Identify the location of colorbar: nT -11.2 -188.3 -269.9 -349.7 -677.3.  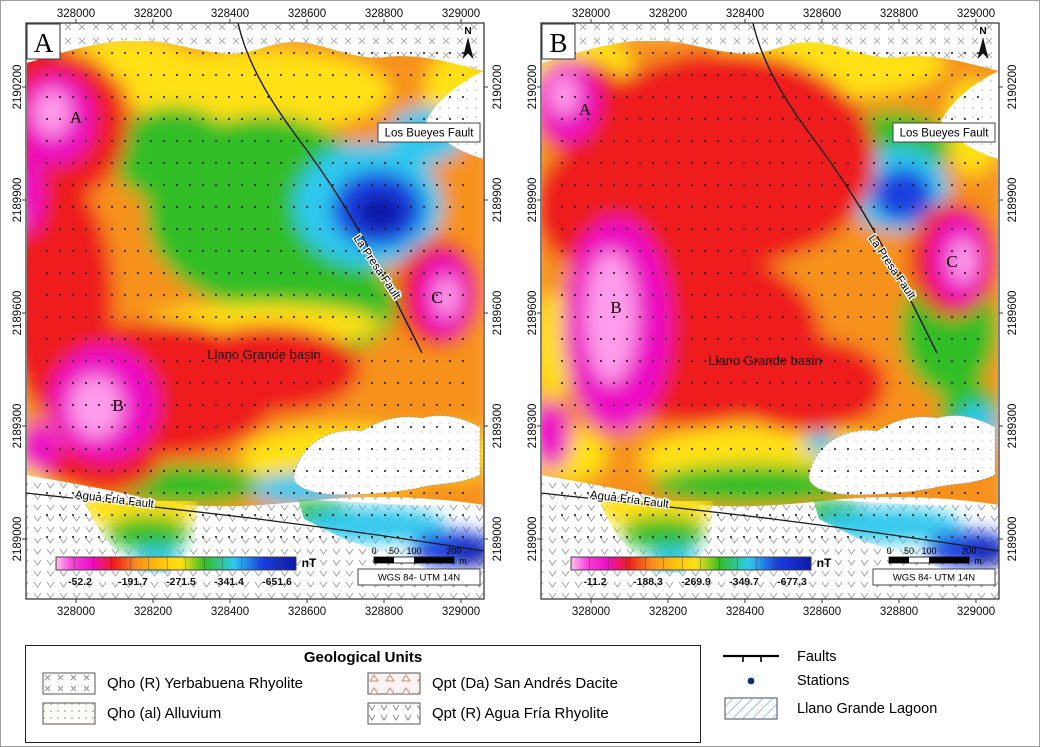
(701, 572).